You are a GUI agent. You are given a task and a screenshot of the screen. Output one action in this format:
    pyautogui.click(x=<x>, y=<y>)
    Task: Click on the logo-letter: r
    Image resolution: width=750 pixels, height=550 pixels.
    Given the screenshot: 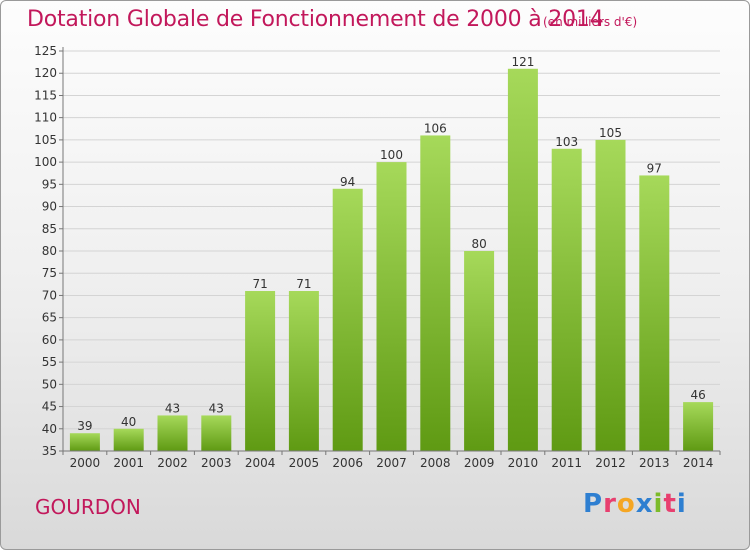 What is the action you would take?
    pyautogui.click(x=610, y=504)
    